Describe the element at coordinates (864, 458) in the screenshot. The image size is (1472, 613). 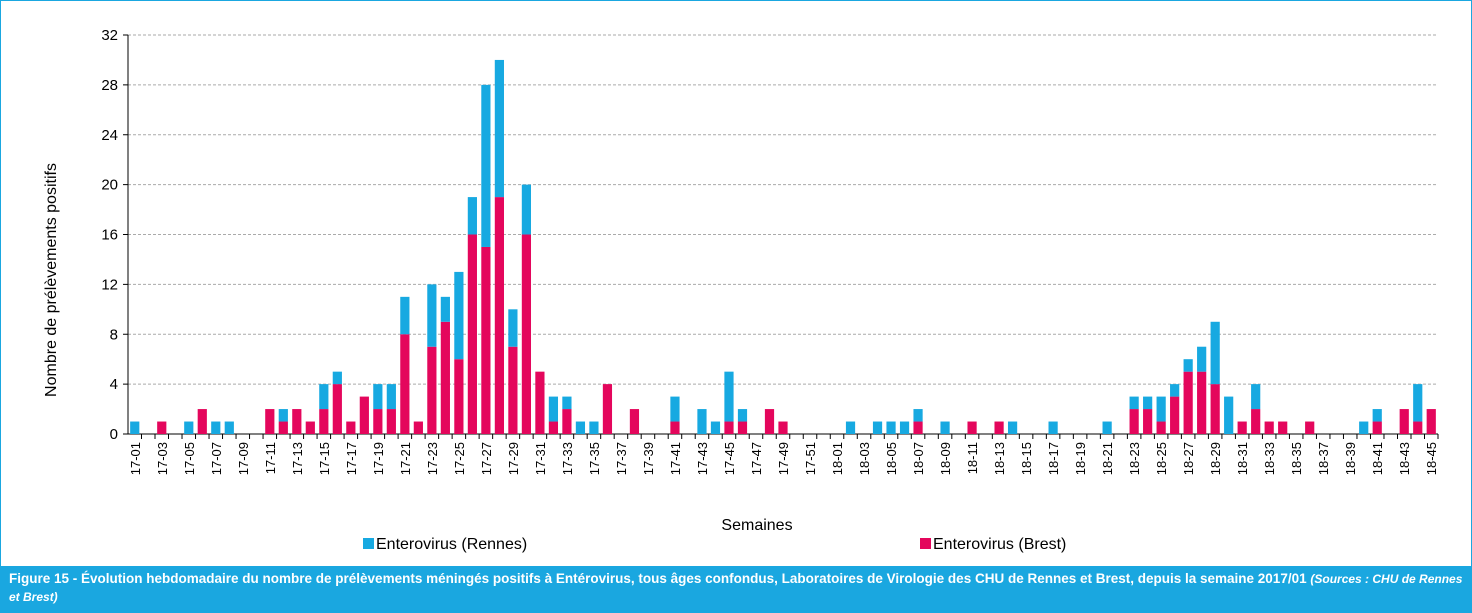
I see `x-tick-label: 18-03` at that location.